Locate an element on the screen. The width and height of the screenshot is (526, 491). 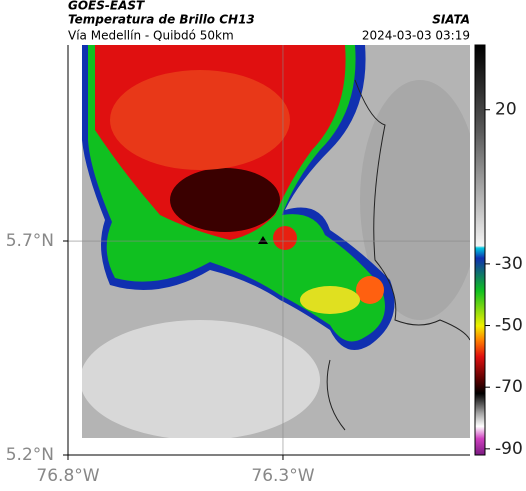
source: SIATA is located at coordinates (451, 20).